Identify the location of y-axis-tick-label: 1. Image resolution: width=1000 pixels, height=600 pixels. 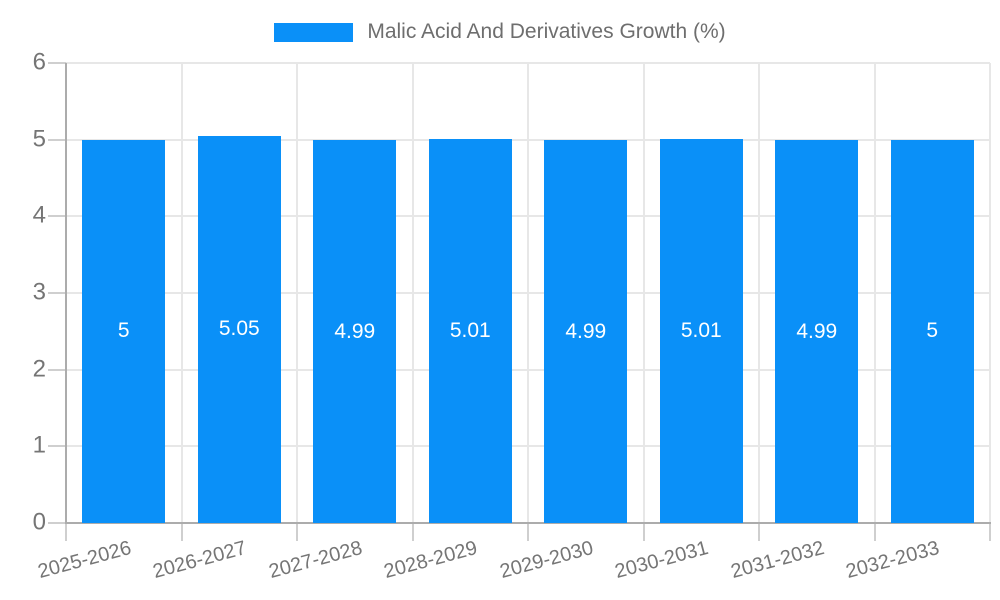
(39, 445).